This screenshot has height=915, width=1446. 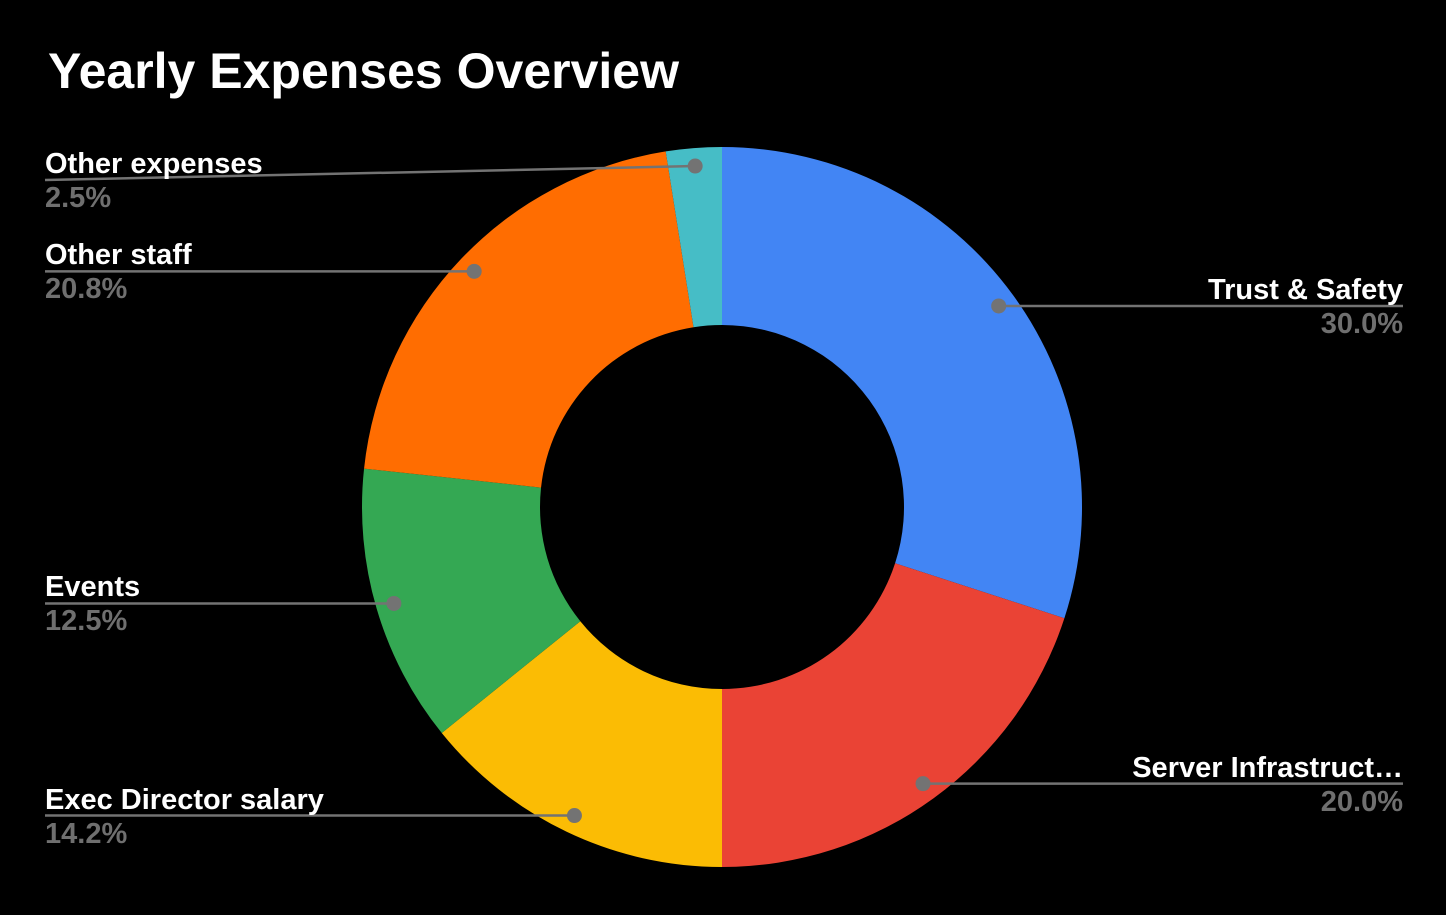 I want to click on slice-percent-other-expenses: 2.5%, so click(x=78, y=198).